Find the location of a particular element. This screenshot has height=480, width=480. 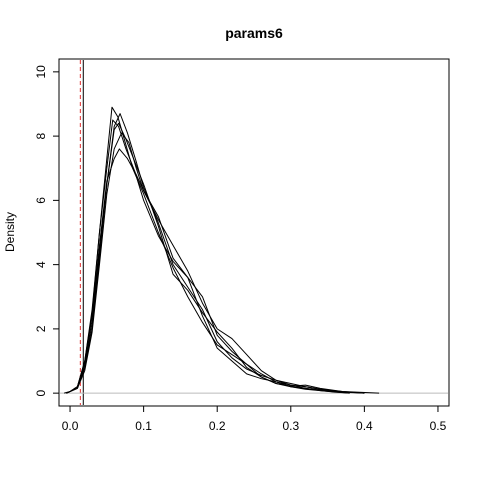

y-tick-label: 0 is located at coordinates (41, 392).